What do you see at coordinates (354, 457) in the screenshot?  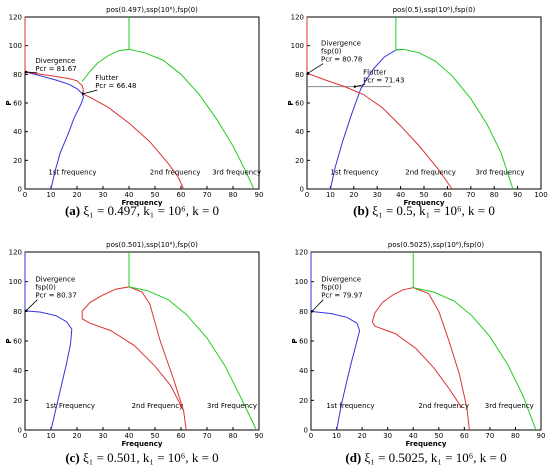 I see `caption-letter: (d)` at bounding box center [354, 457].